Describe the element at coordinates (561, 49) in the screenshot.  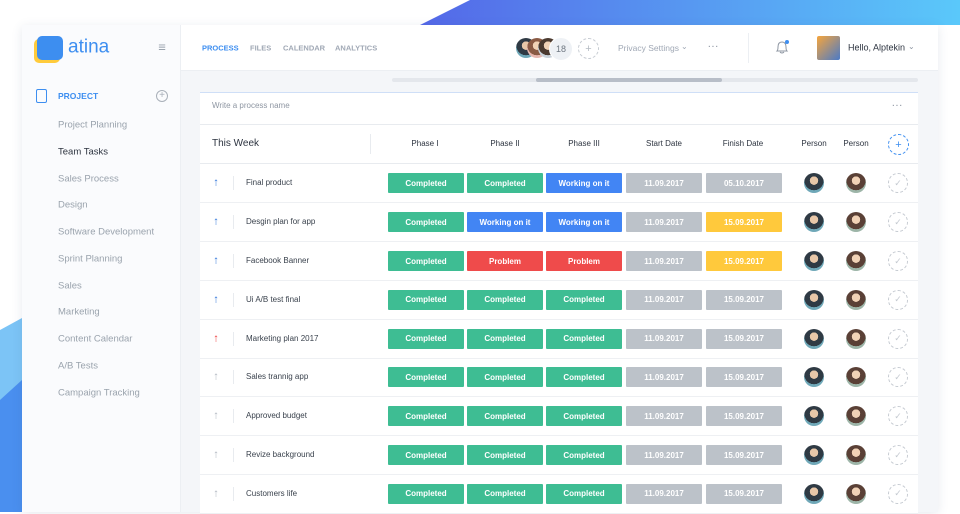
I see `member-count: 18` at that location.